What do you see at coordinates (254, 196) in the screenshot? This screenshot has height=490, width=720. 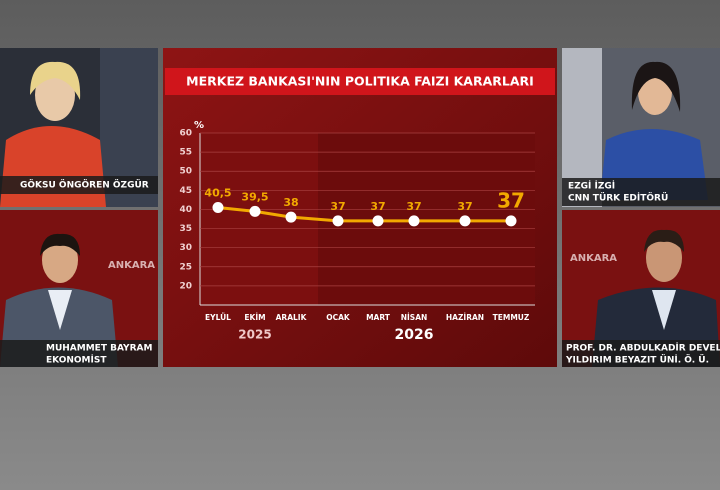 I see `value-label: 39,5` at bounding box center [254, 196].